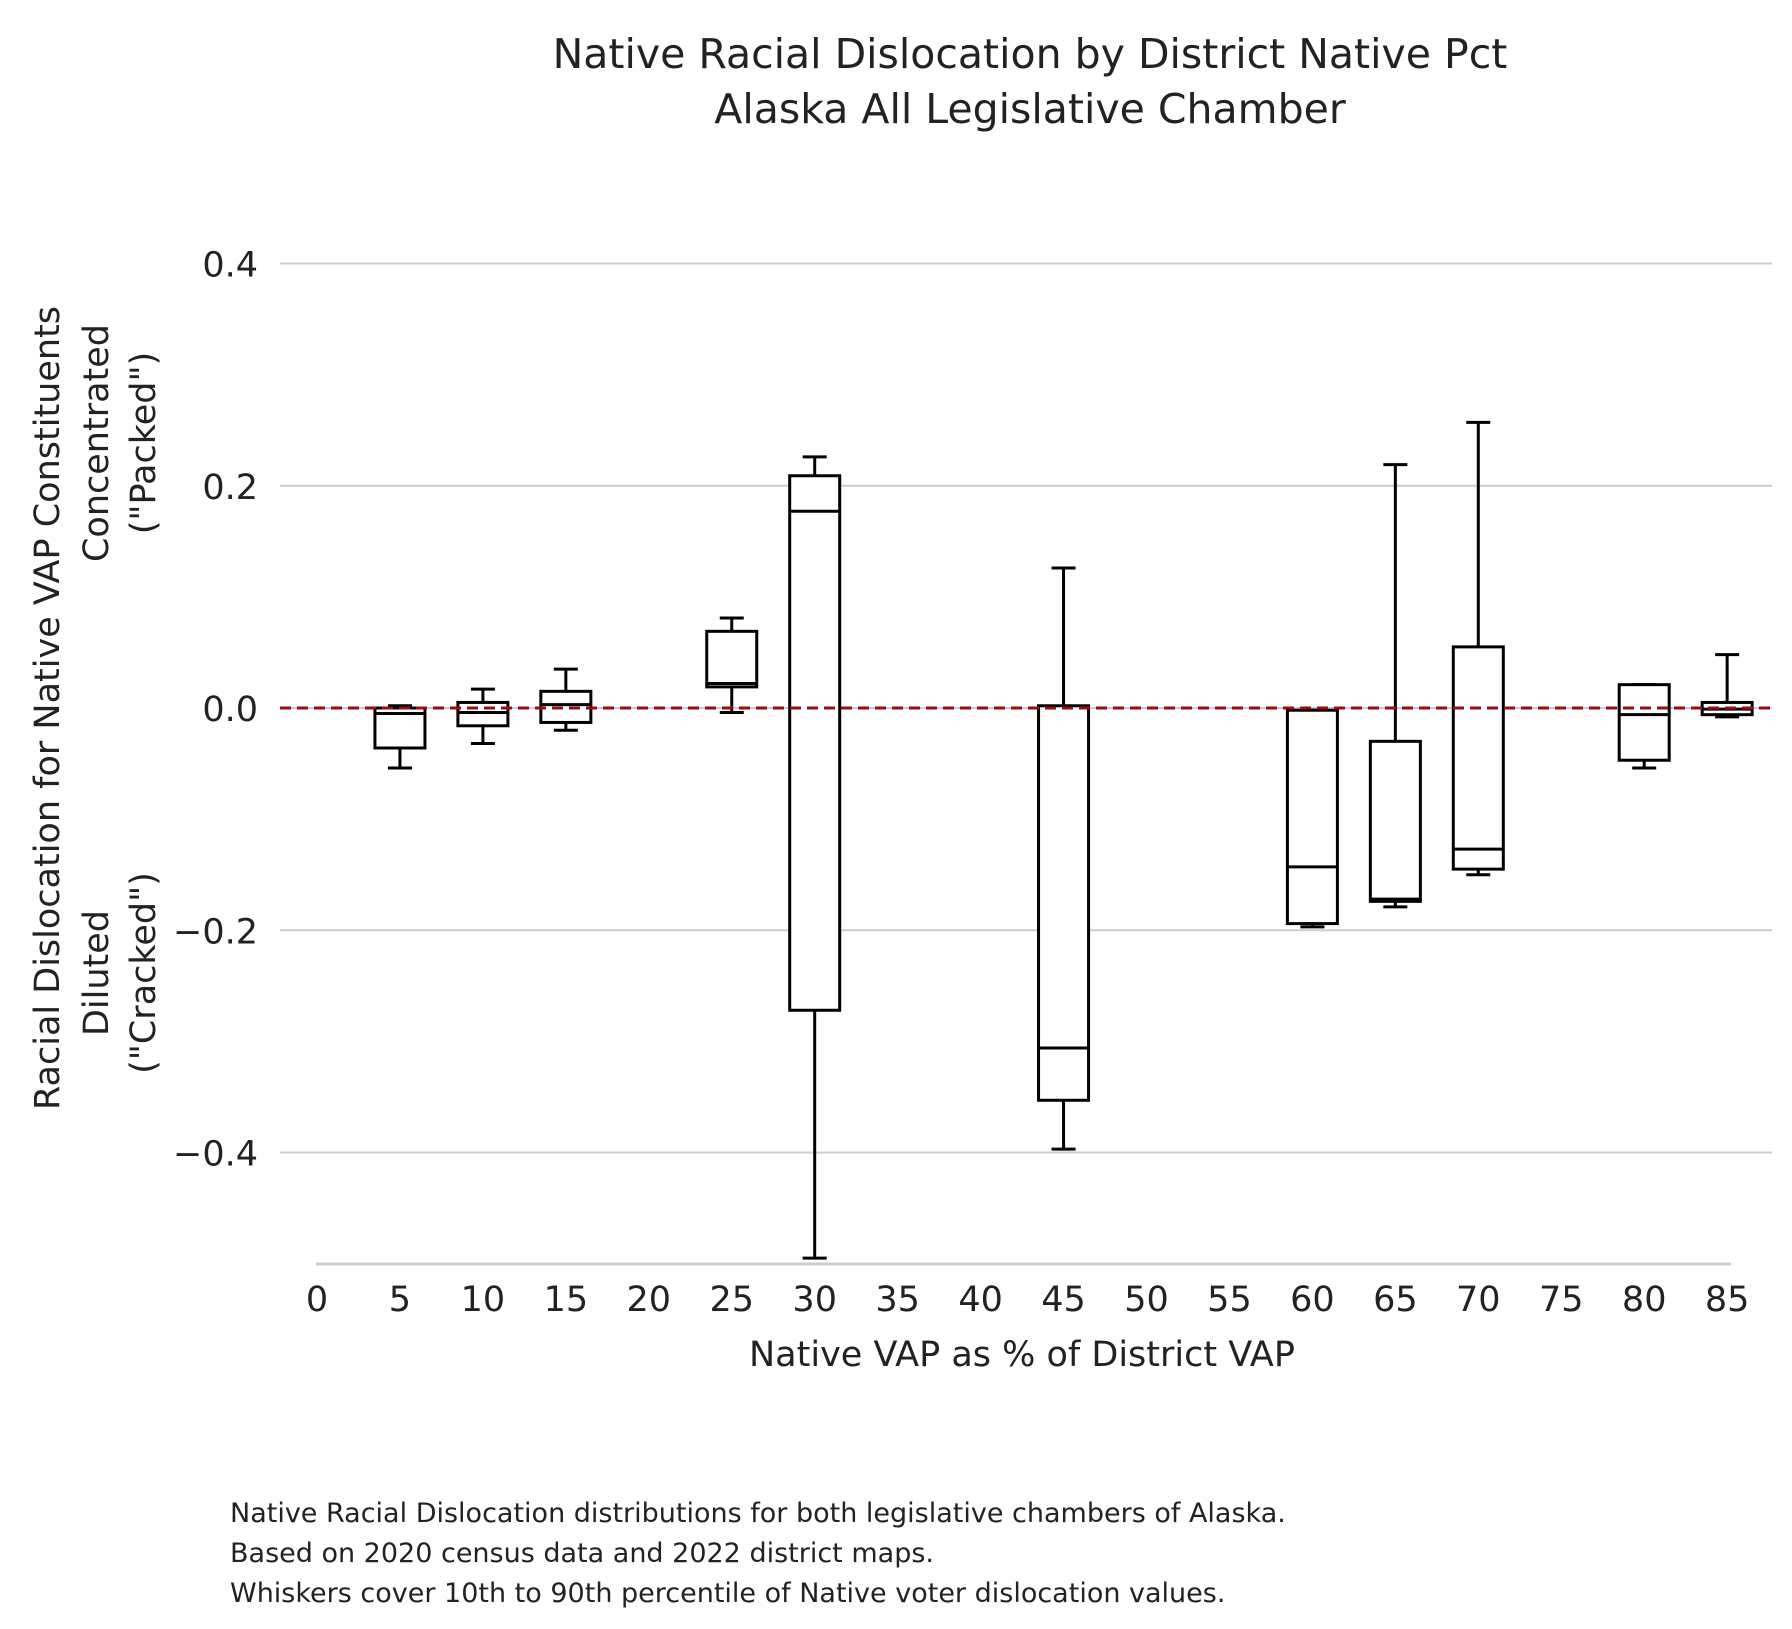  I want to click on x-tick-label: 80, so click(1644, 1300).